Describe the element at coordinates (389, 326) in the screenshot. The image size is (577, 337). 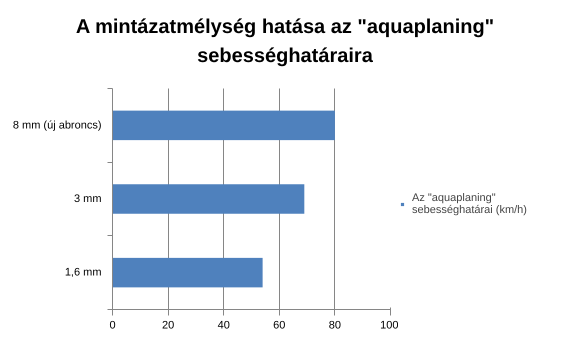
I see `x-tick-label: 100` at that location.